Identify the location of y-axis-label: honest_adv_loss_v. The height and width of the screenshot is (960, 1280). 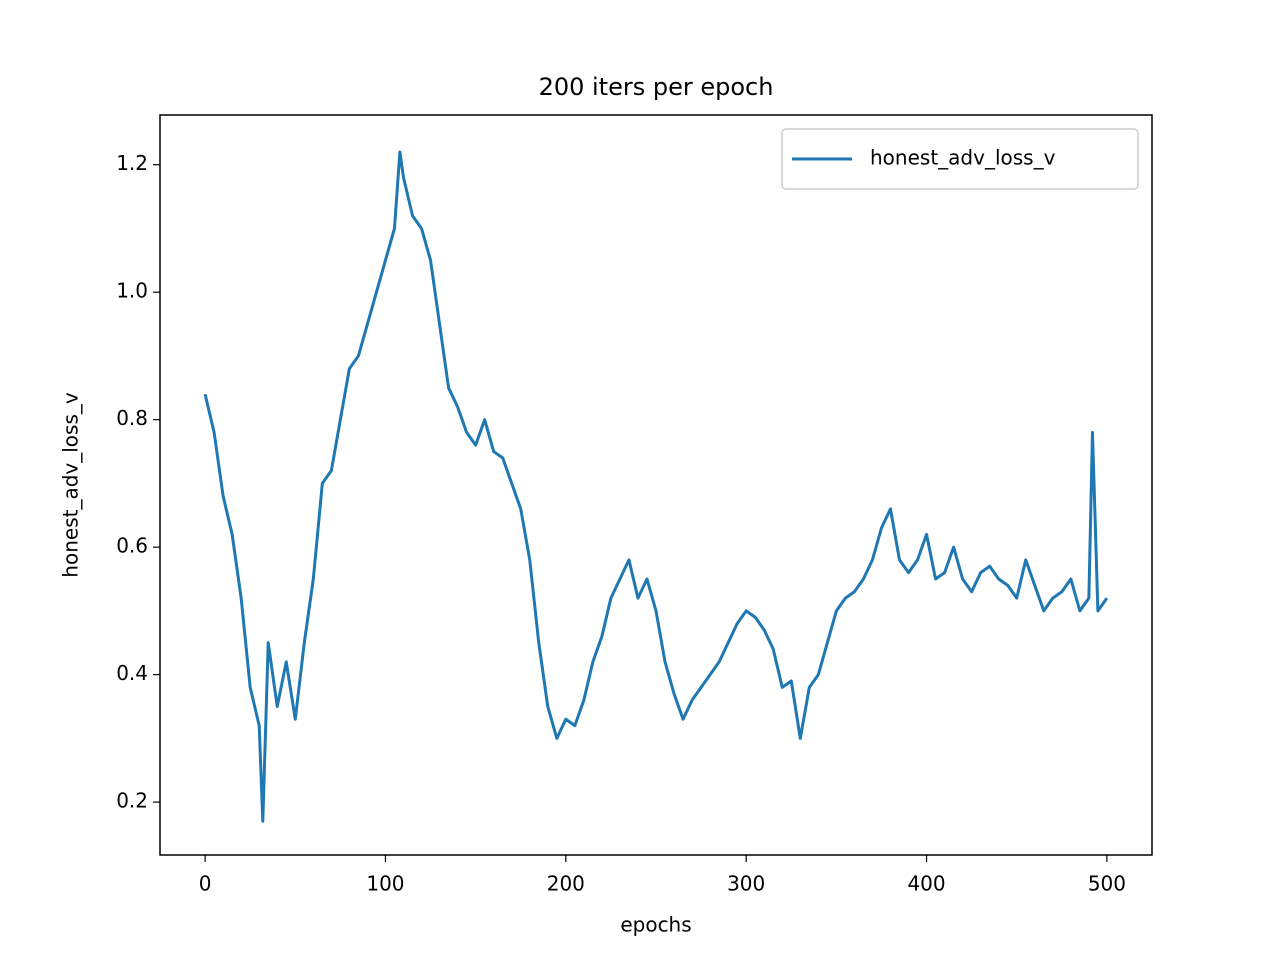
(71, 485).